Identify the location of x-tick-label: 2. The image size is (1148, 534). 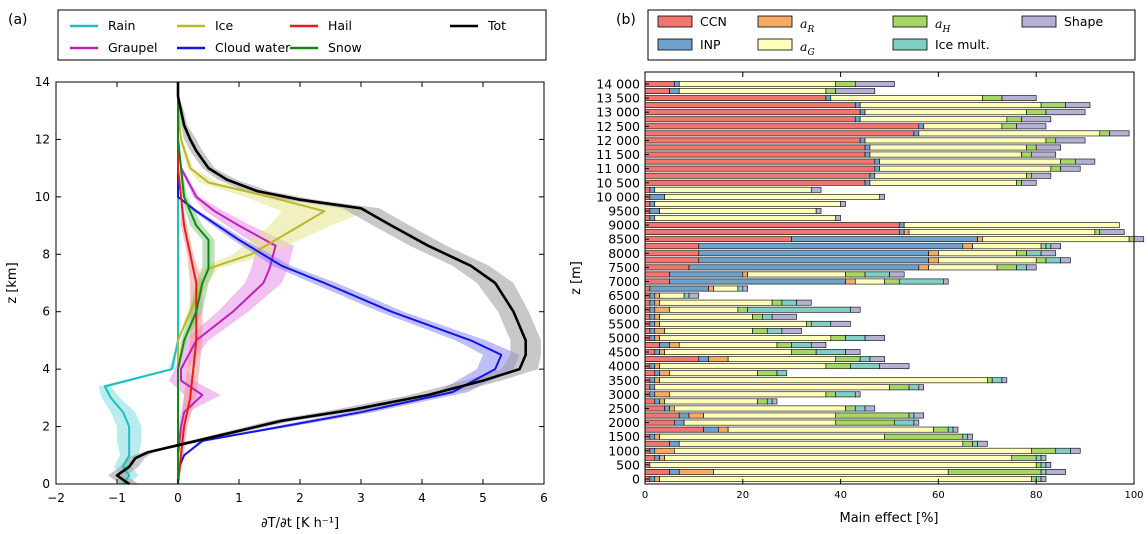
(300, 498).